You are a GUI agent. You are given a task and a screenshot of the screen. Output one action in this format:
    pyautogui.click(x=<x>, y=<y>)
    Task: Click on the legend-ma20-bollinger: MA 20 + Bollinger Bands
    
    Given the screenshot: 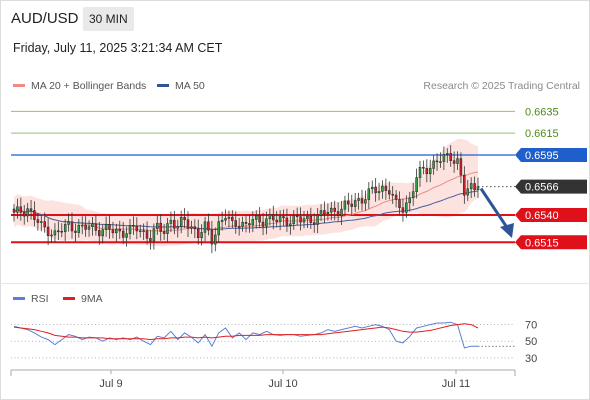 What is the action you would take?
    pyautogui.click(x=79, y=86)
    